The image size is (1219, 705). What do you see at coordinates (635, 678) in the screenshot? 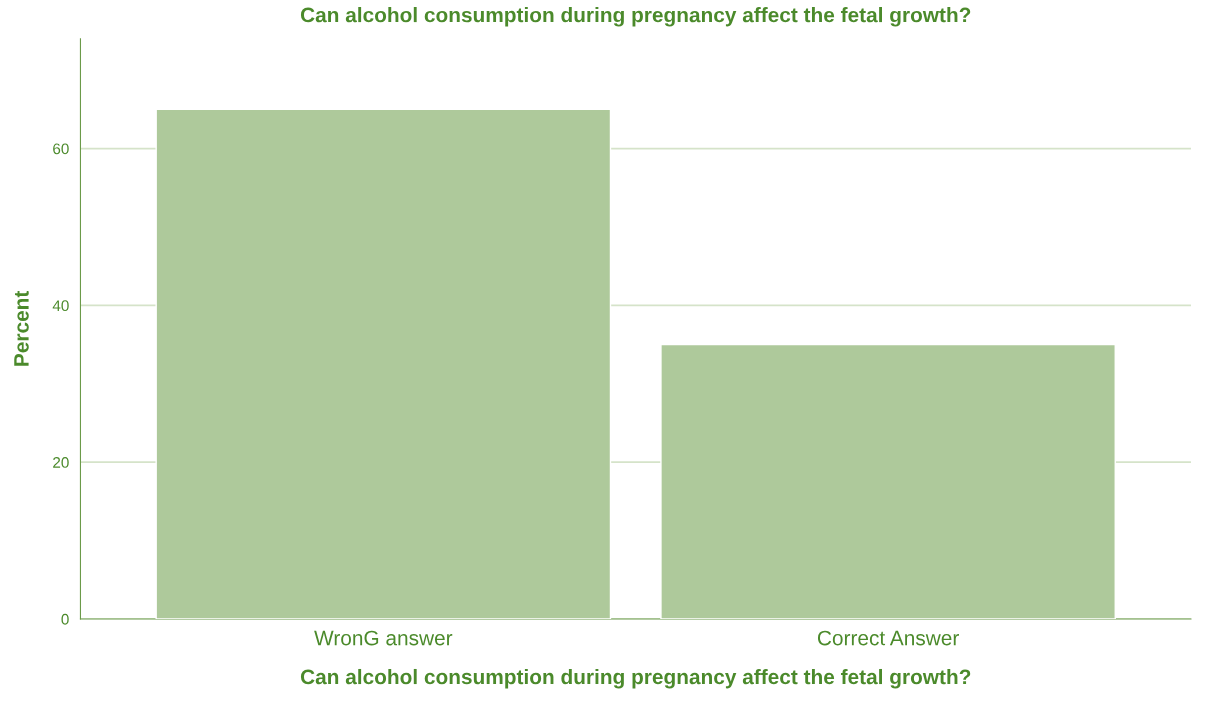
I see `x-axis-title: Can alcohol consumption during pregnancy affect the fetal growth?` at bounding box center [635, 678].